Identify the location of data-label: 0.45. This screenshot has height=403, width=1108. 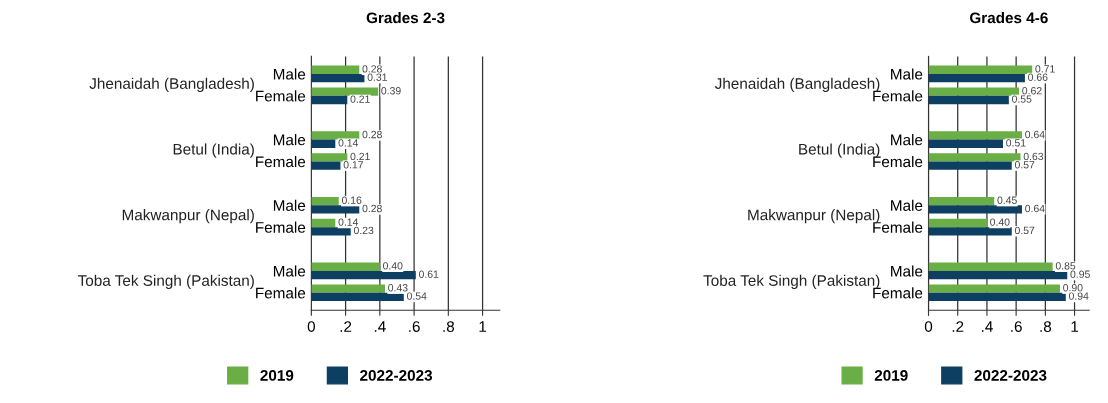
(1007, 200).